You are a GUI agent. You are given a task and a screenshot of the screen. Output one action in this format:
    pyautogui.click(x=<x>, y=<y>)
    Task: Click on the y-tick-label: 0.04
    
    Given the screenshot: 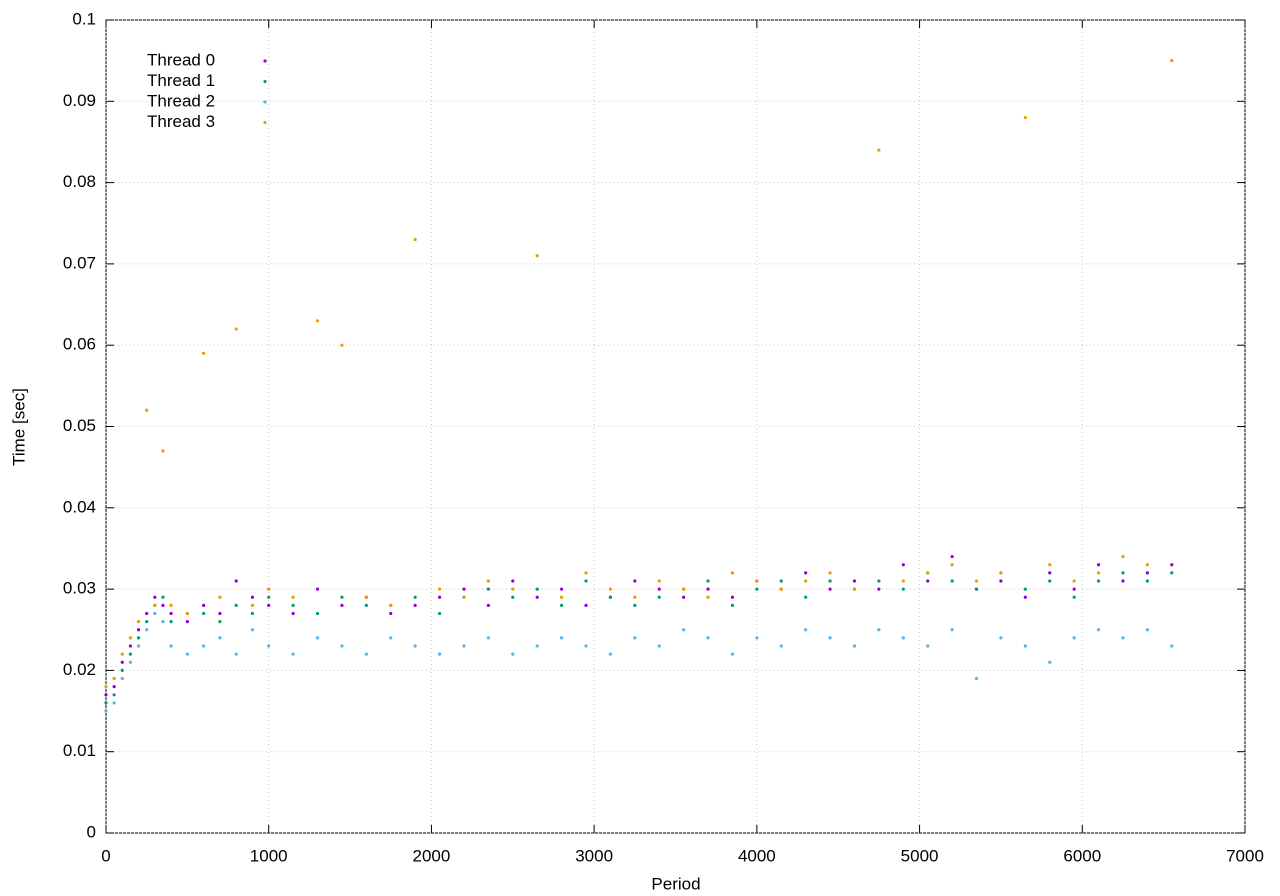 What is the action you would take?
    pyautogui.click(x=79, y=506)
    